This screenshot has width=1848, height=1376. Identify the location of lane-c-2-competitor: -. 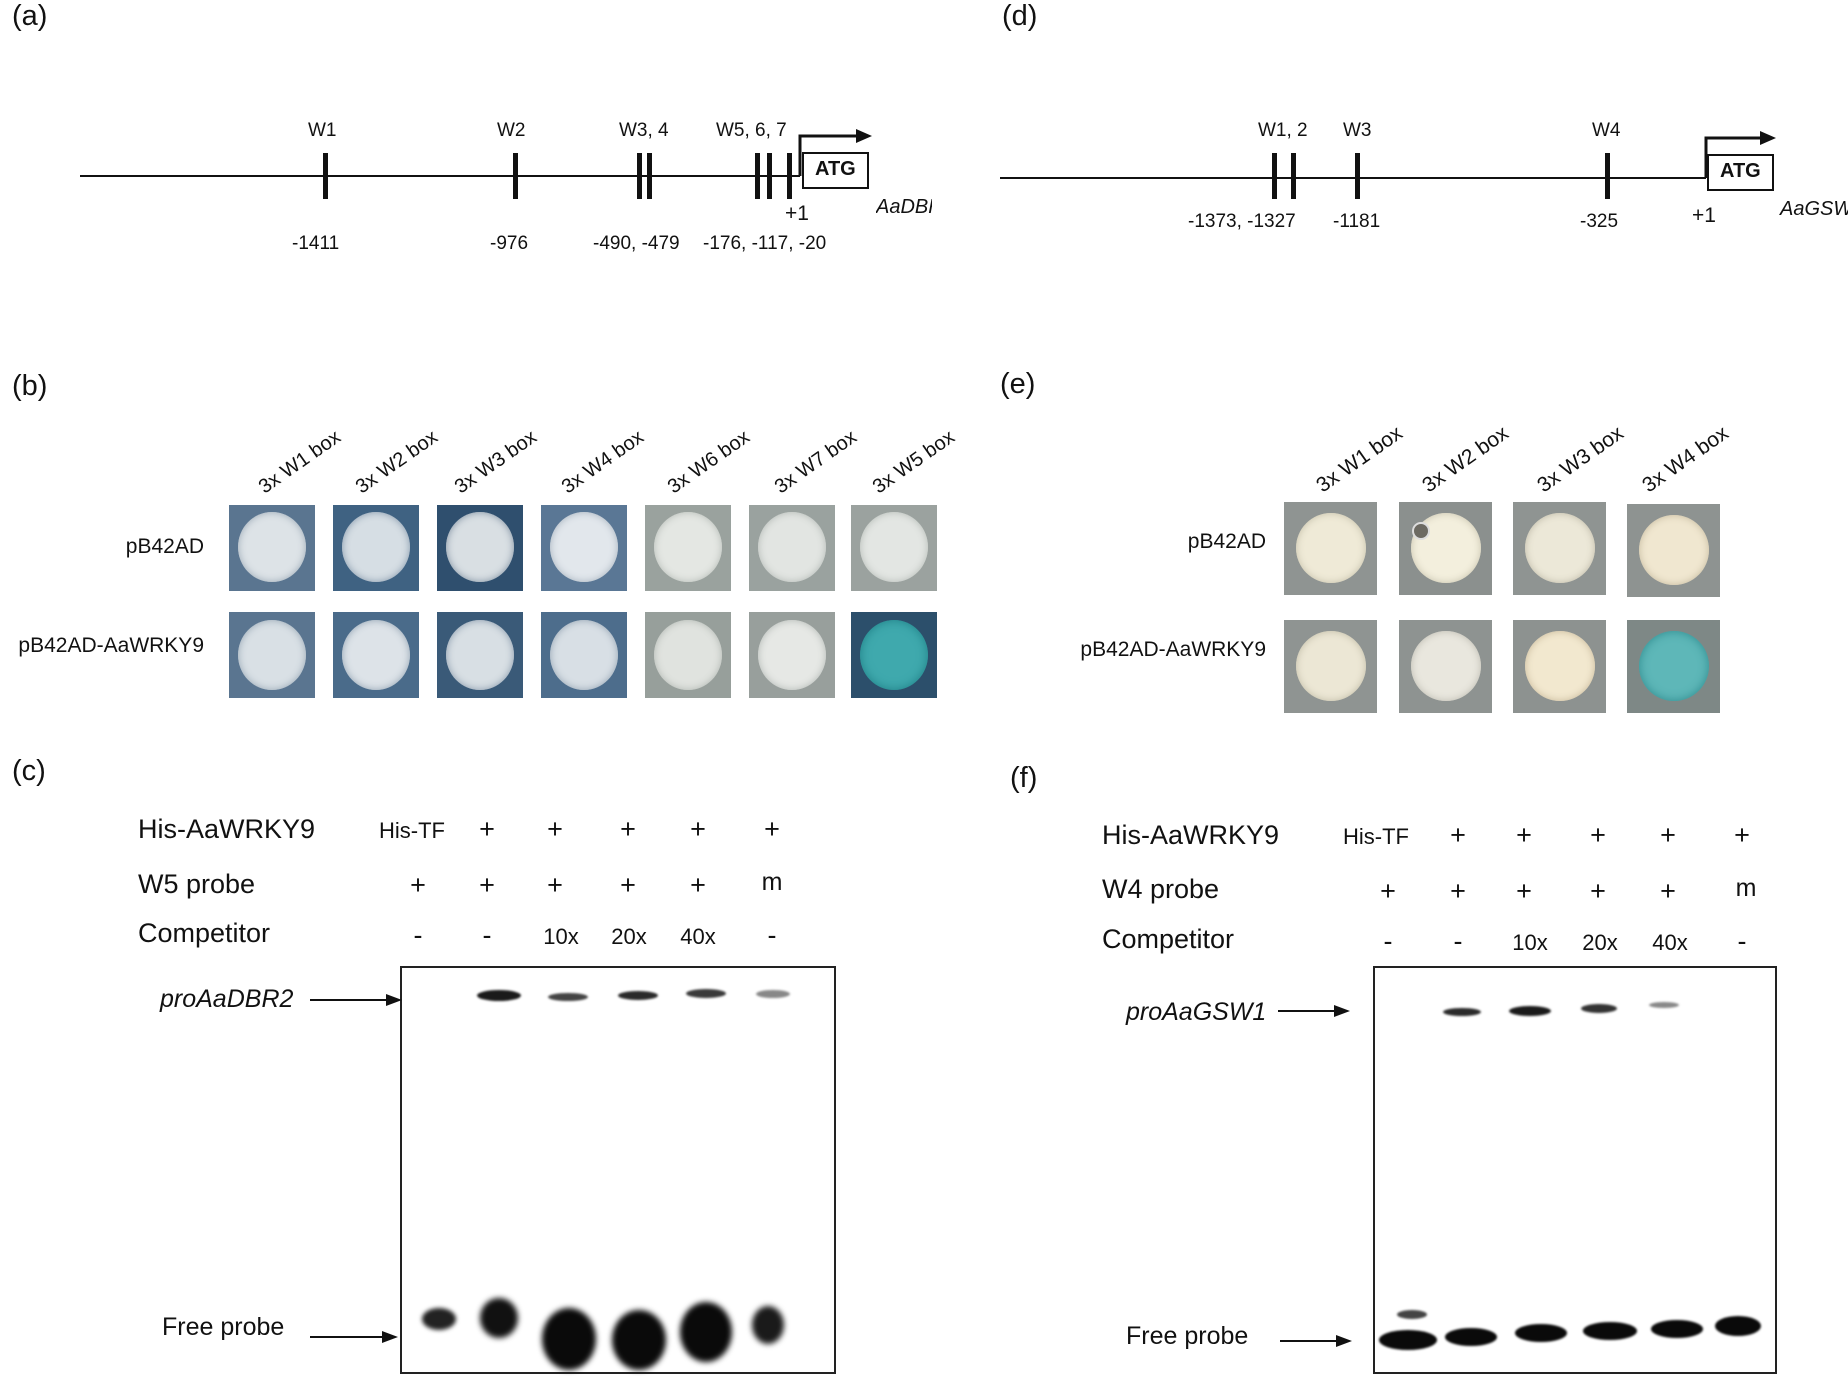
(487, 935).